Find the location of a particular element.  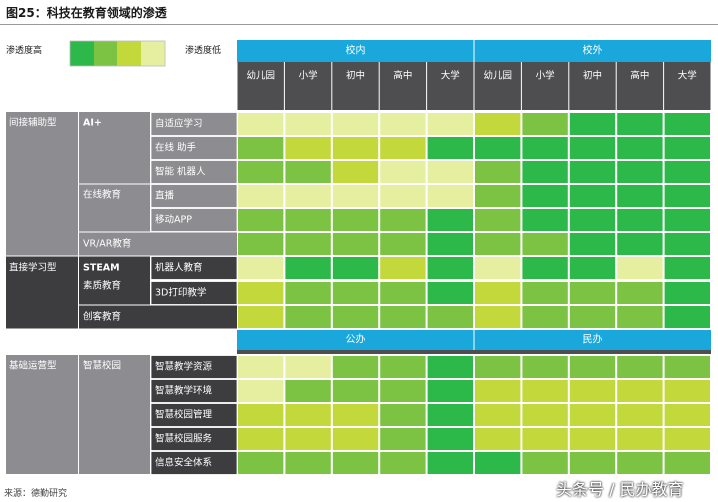

column-header-label: 初中 is located at coordinates (355, 76).